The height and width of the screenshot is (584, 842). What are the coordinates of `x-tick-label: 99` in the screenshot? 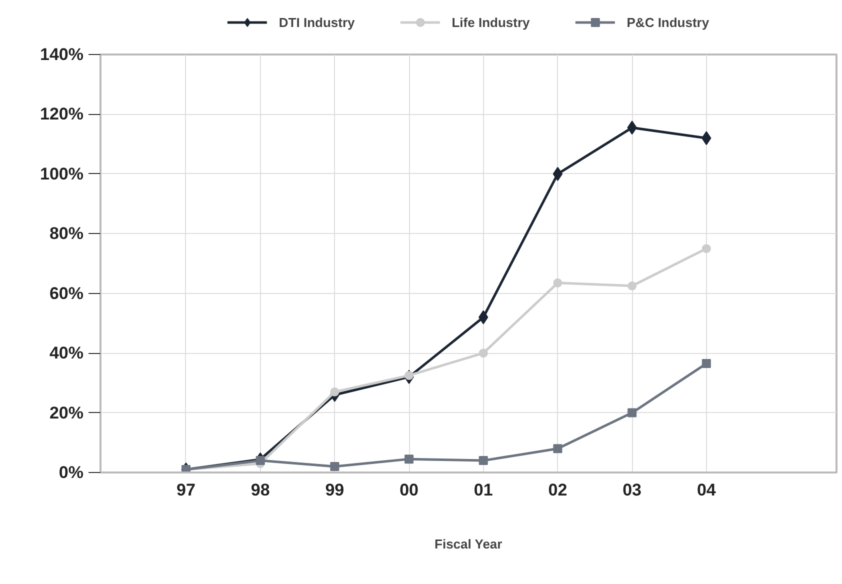 It's located at (334, 490).